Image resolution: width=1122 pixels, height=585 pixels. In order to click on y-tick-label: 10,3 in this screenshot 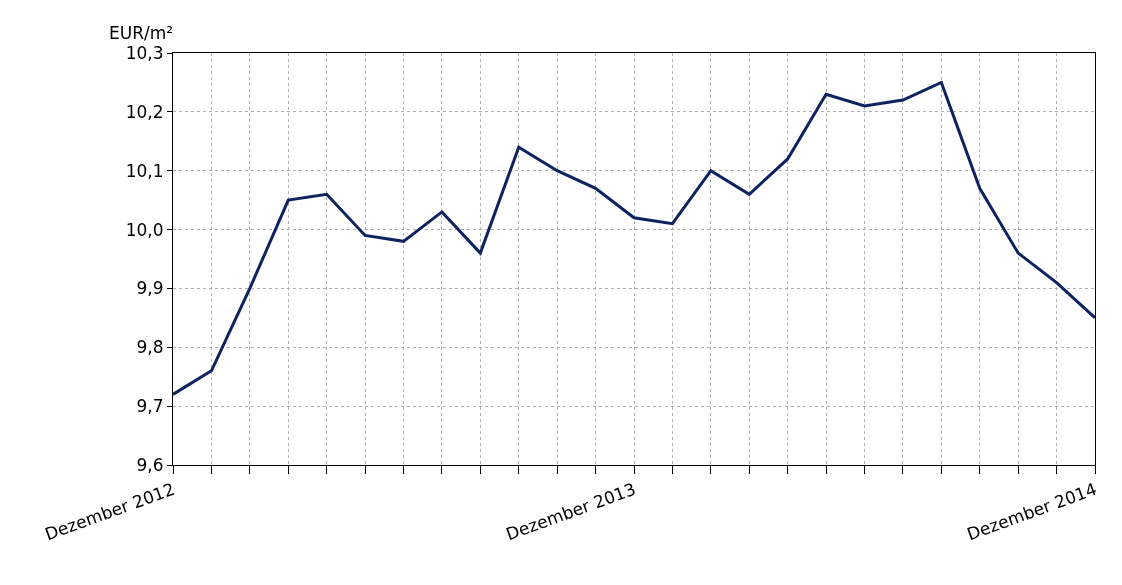, I will do `click(144, 52)`.